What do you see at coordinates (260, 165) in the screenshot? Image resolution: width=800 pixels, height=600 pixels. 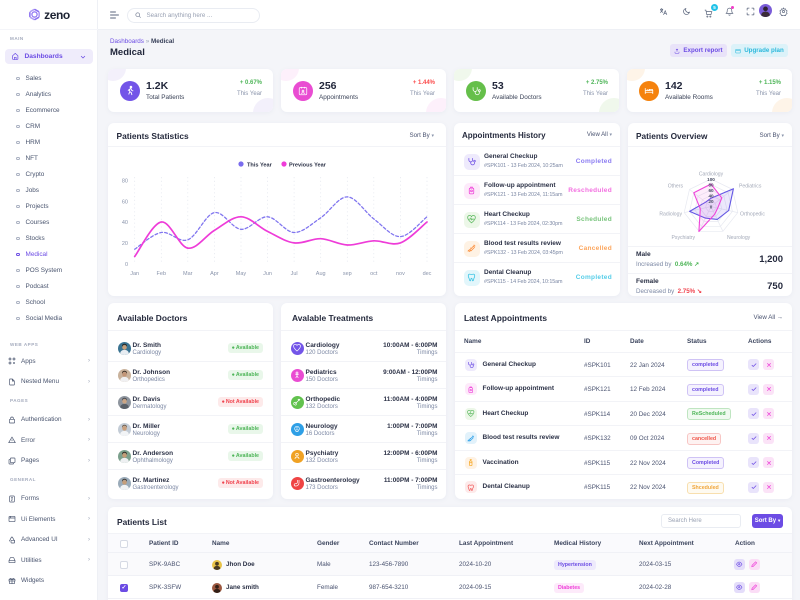 I see `svg-text: This Year` at bounding box center [260, 165].